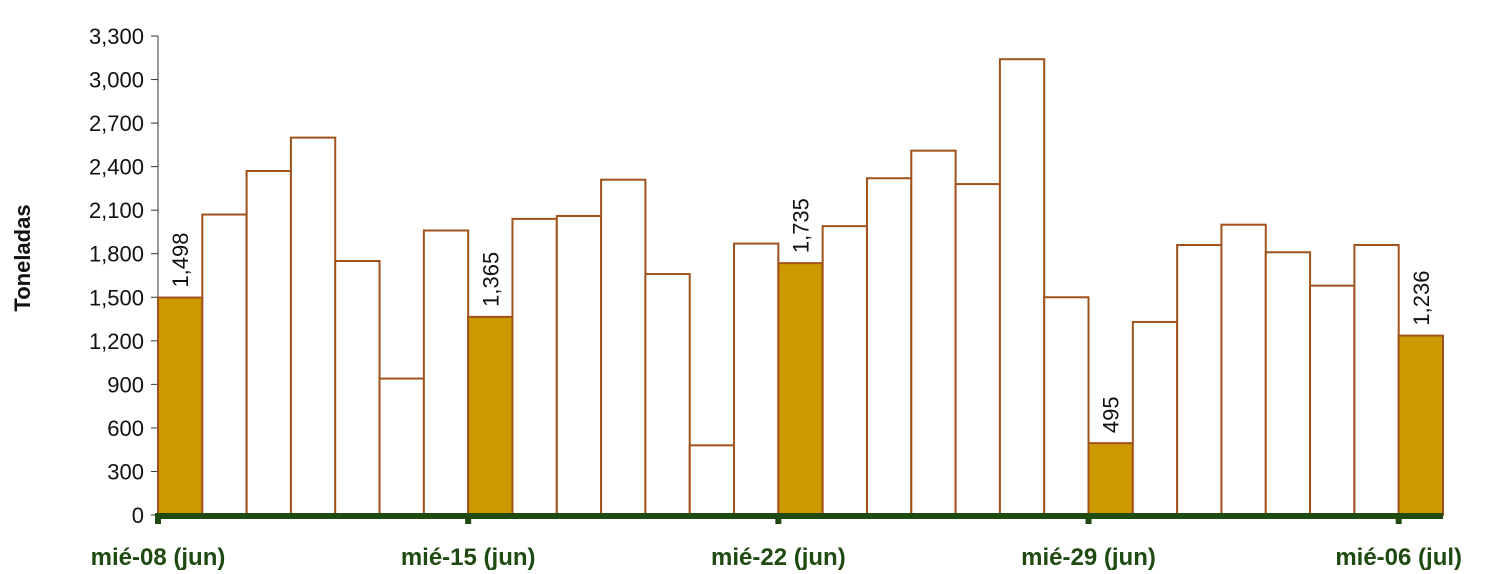  Describe the element at coordinates (490, 279) in the screenshot. I see `data-label: 1,365` at that location.